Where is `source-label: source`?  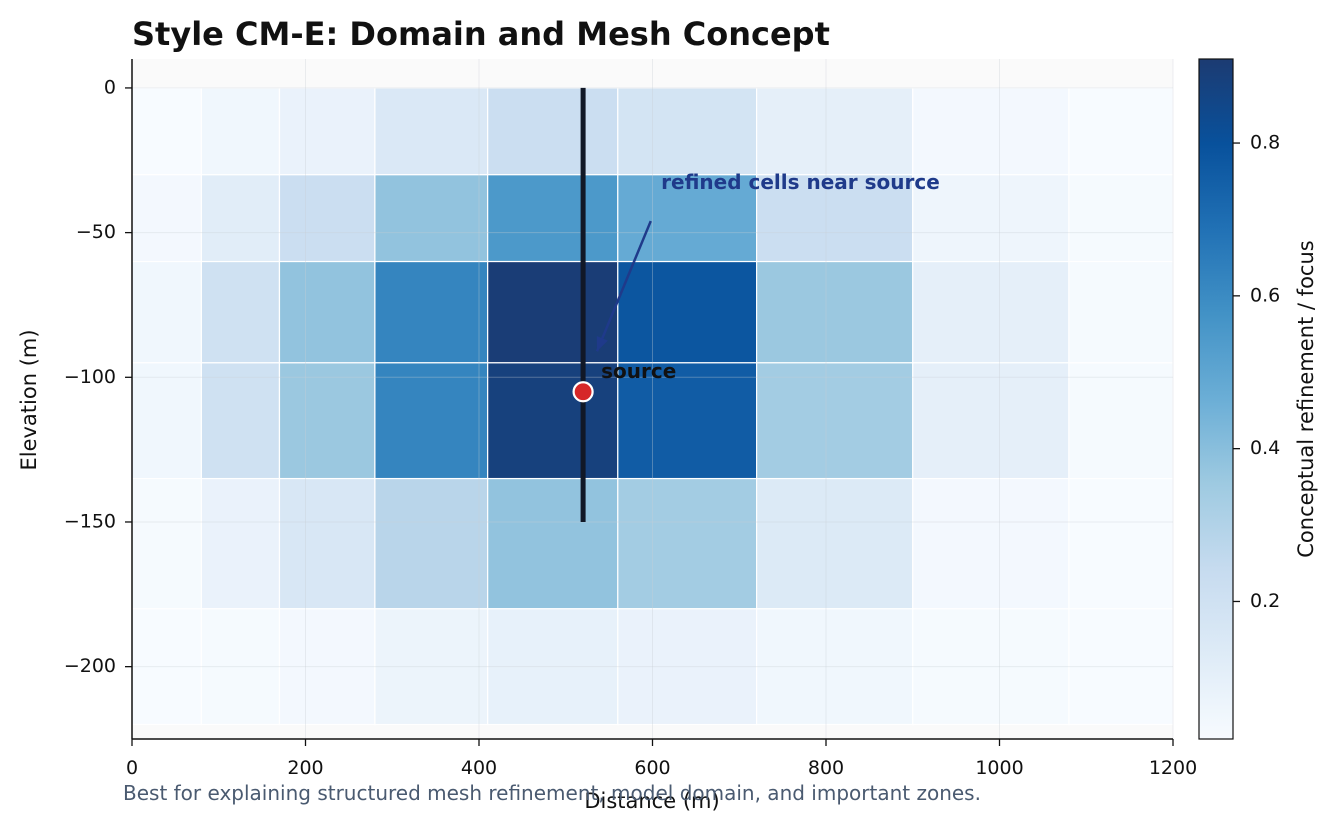
source-label: source is located at coordinates (638, 371).